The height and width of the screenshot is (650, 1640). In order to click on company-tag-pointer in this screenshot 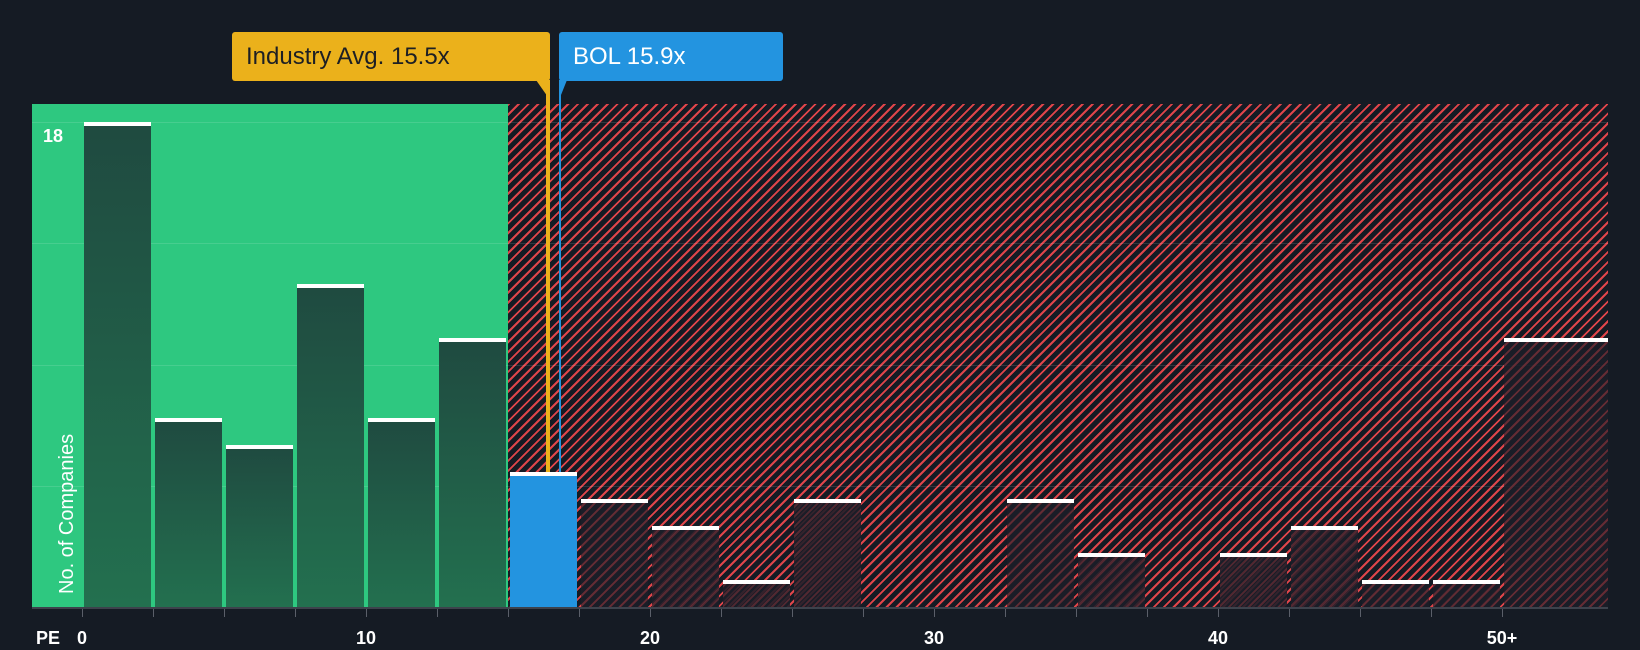, I will do `click(563, 90)`.